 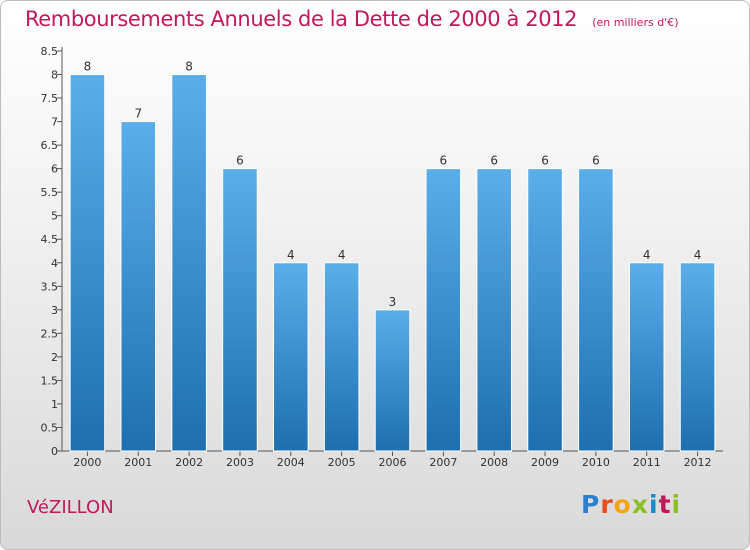 I want to click on y-tick-label: 5, so click(x=54, y=216).